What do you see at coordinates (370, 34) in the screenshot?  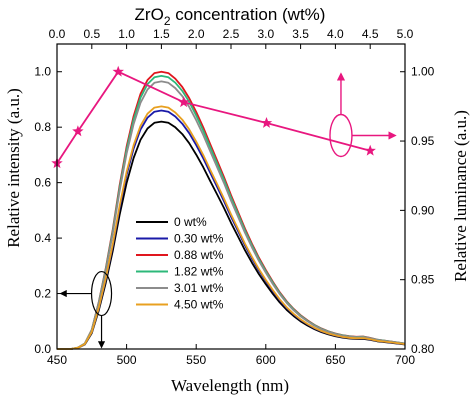 I see `x2-tick-label: 4.5` at bounding box center [370, 34].